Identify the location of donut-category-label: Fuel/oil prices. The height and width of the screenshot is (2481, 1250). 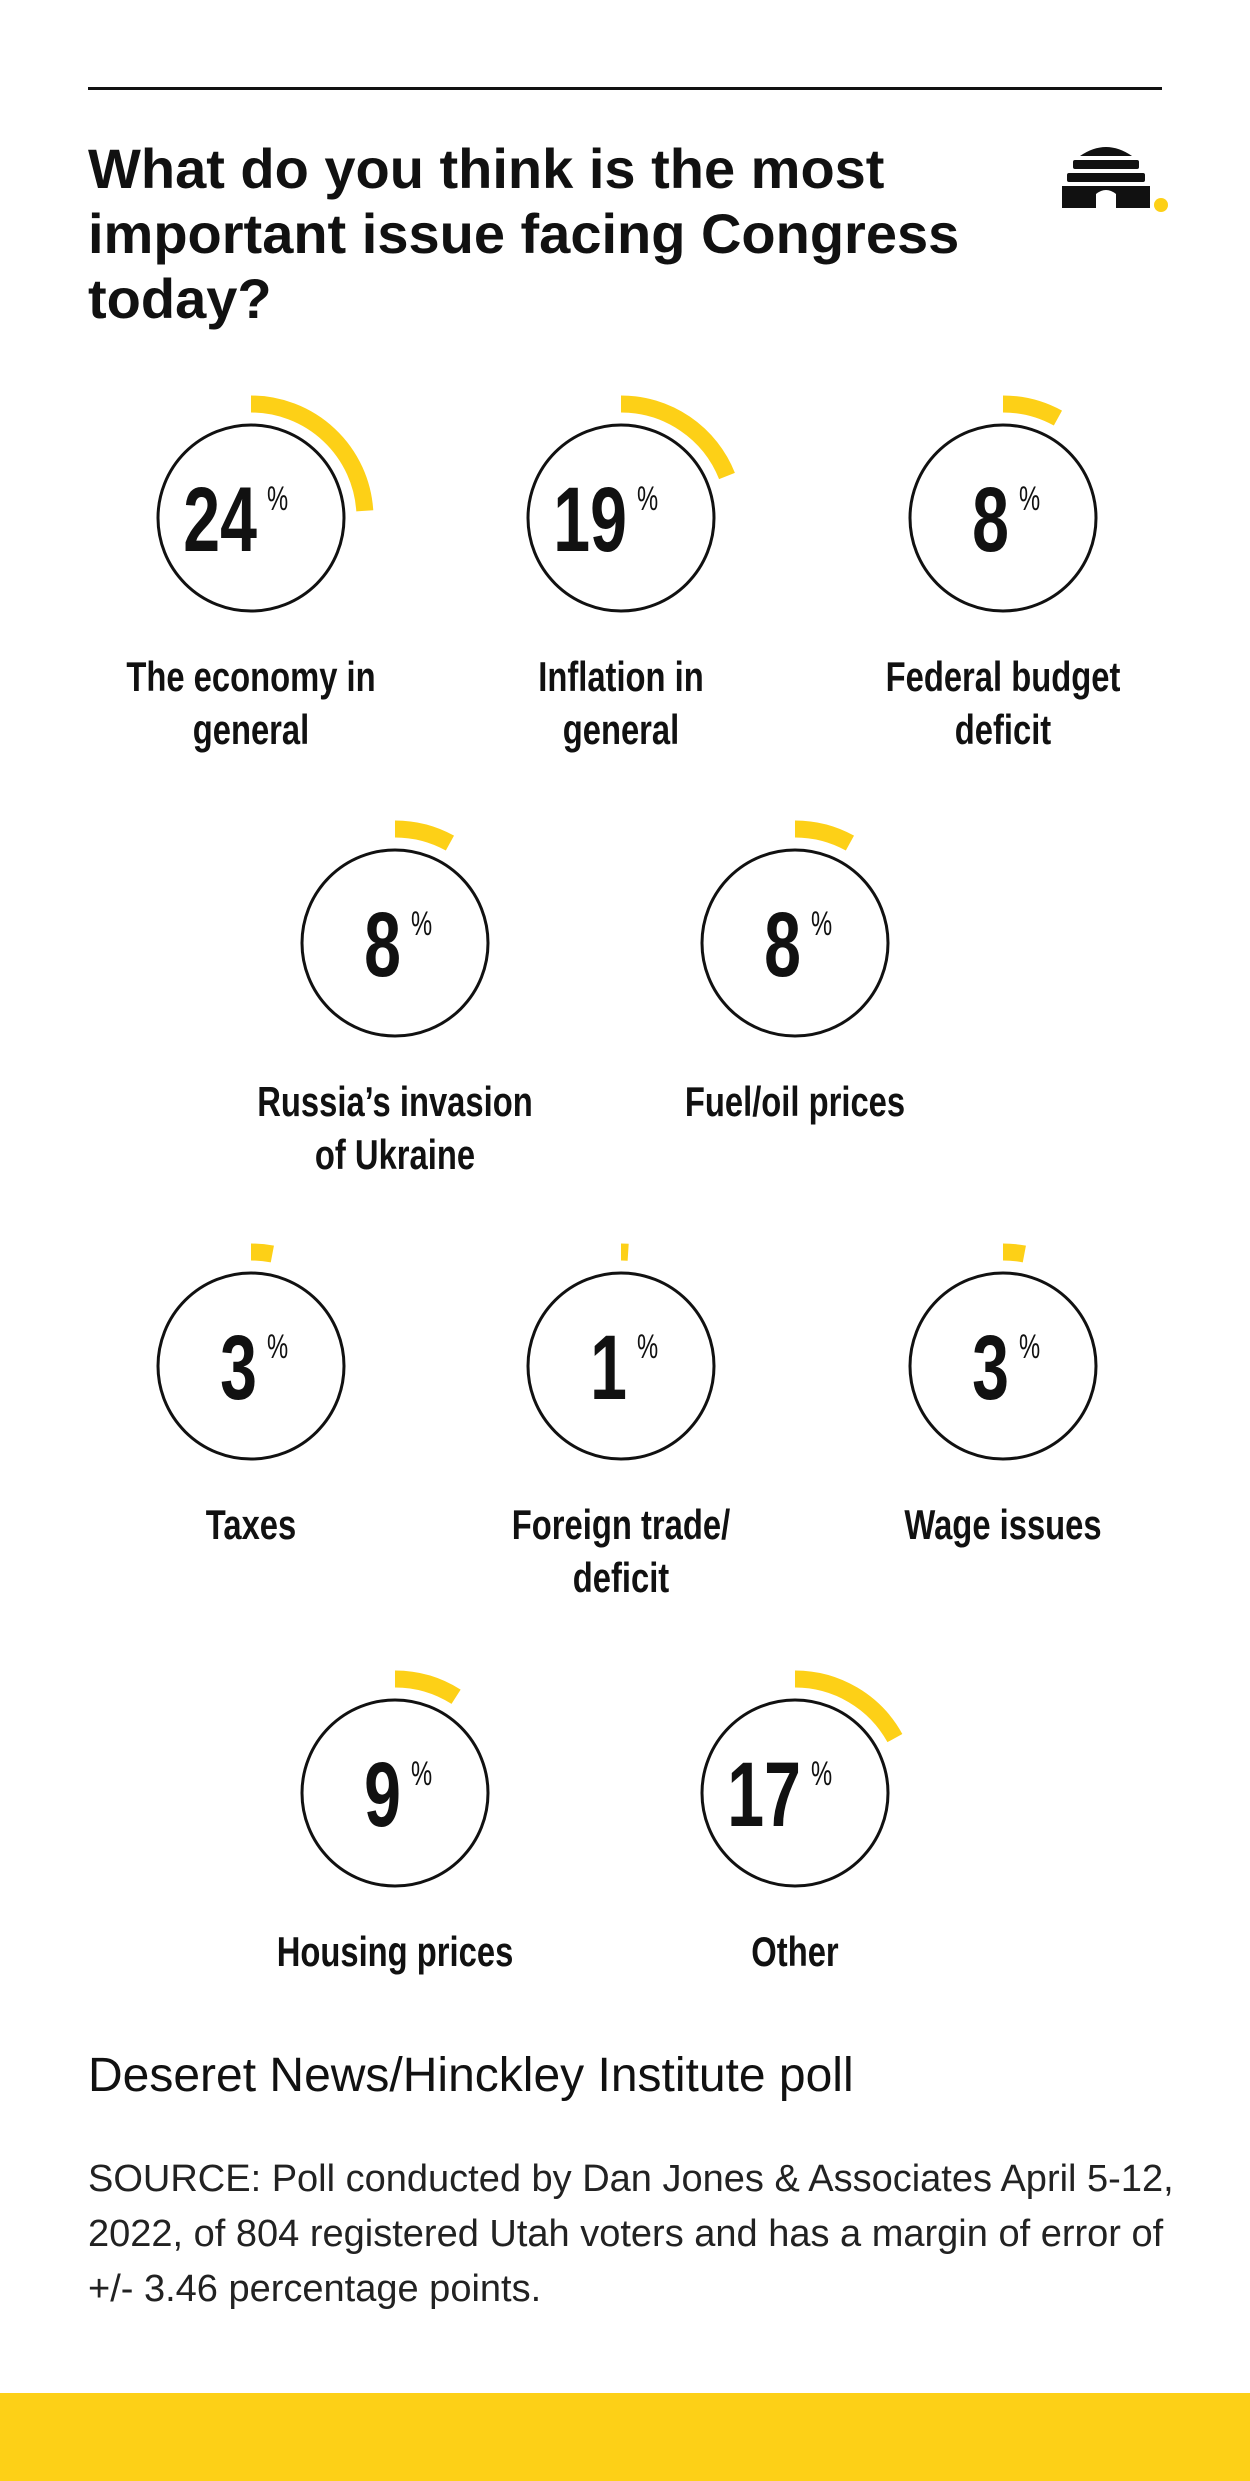
(795, 1101).